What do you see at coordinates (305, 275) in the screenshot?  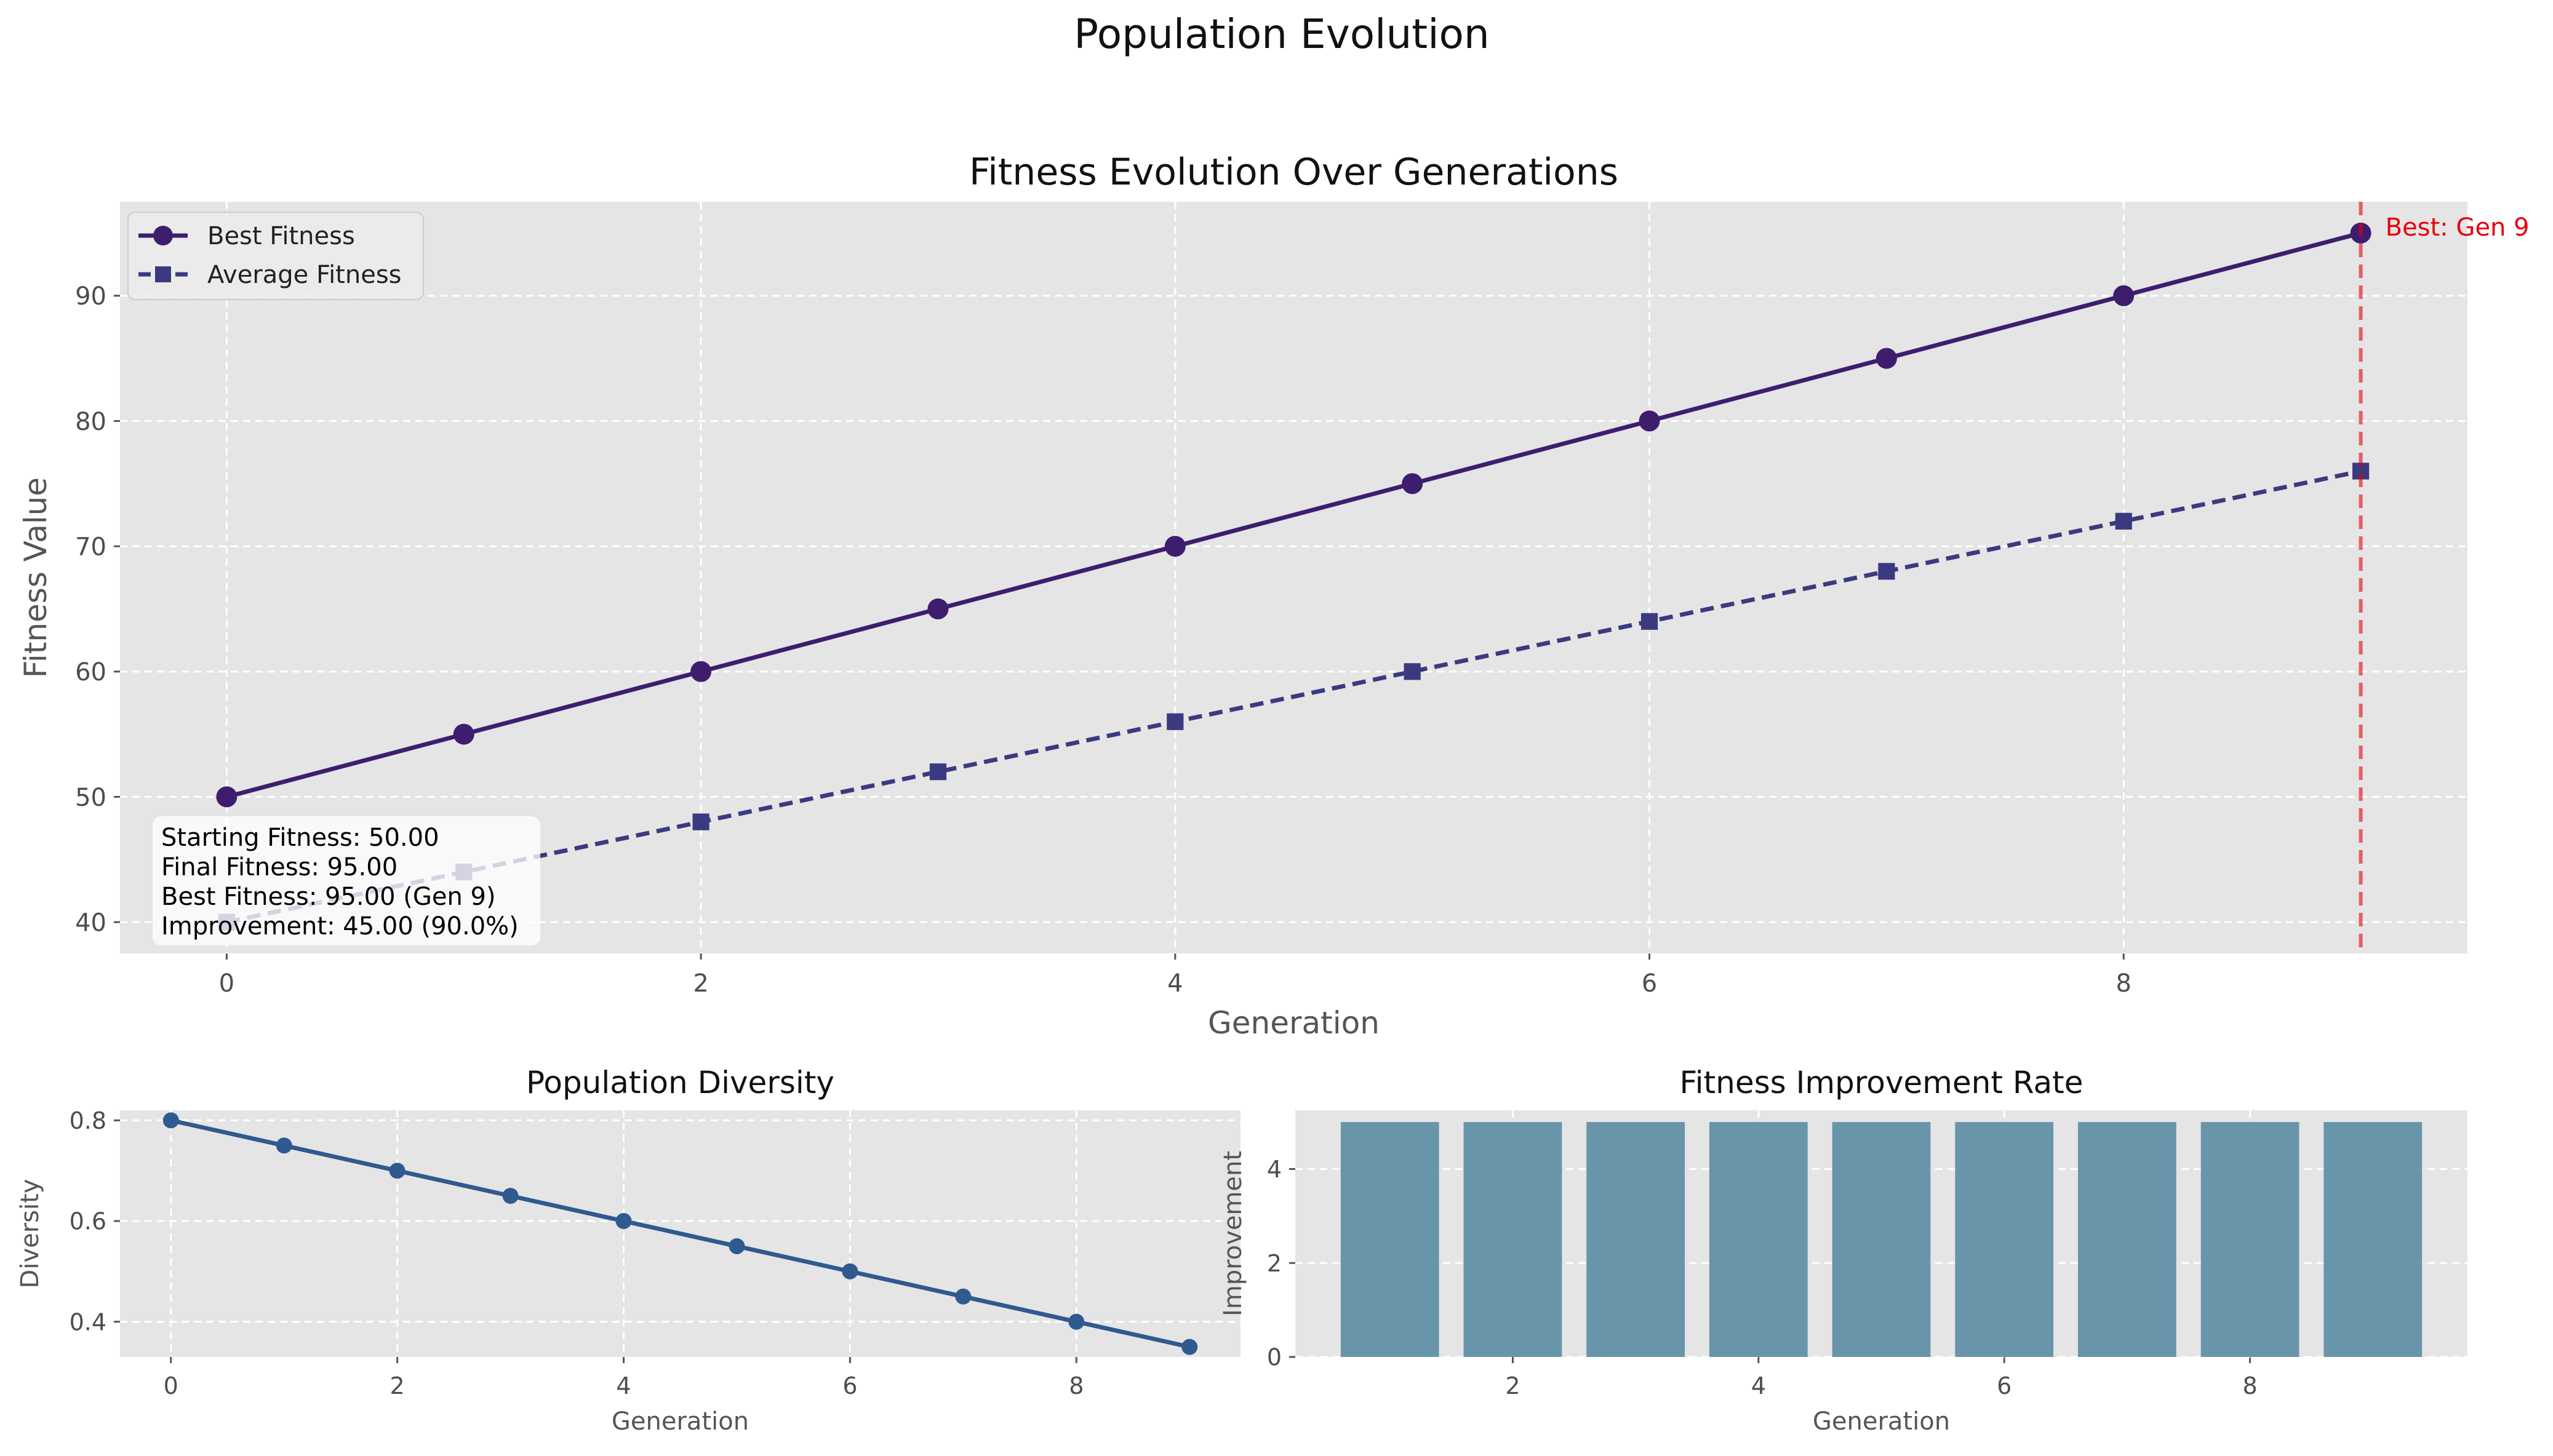 I see `legend-label: Average Fitness` at bounding box center [305, 275].